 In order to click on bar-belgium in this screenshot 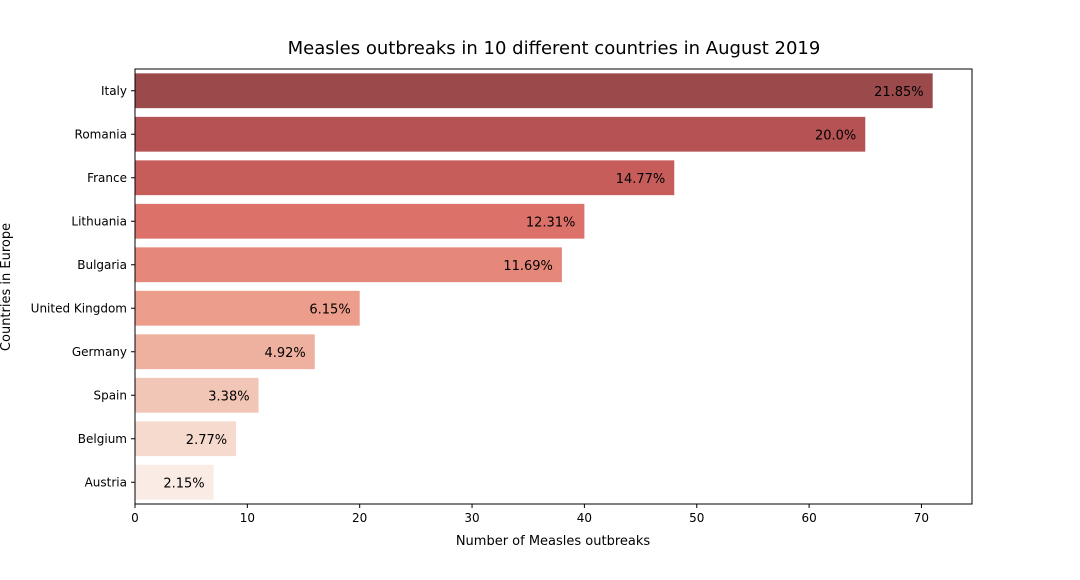, I will do `click(186, 439)`.